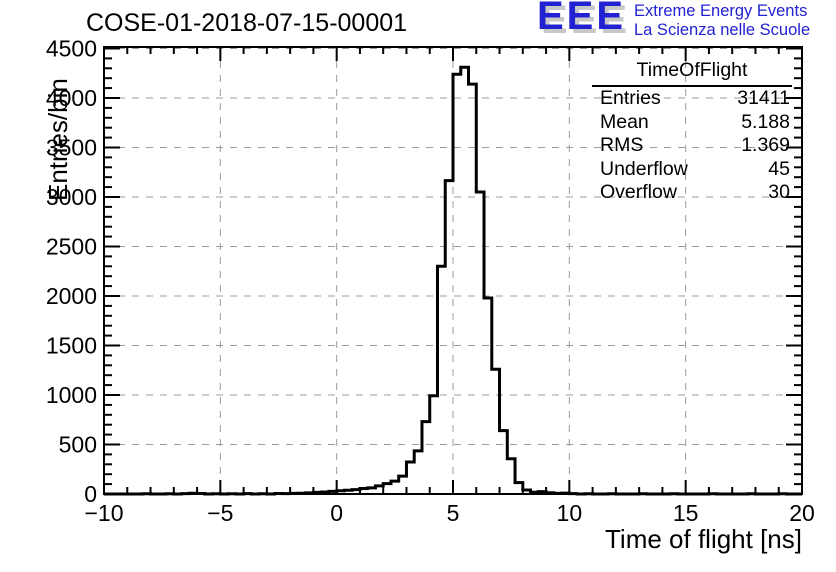 This screenshot has width=836, height=572. Describe the element at coordinates (103, 513) in the screenshot. I see `x-tick-label: −10` at that location.